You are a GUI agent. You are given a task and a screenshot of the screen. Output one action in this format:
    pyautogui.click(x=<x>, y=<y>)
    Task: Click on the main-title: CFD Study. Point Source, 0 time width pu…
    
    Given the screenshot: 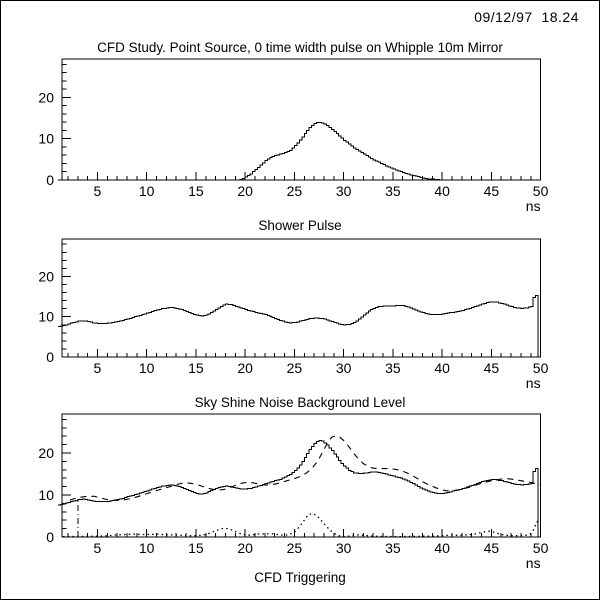 What is the action you would take?
    pyautogui.click(x=300, y=47)
    